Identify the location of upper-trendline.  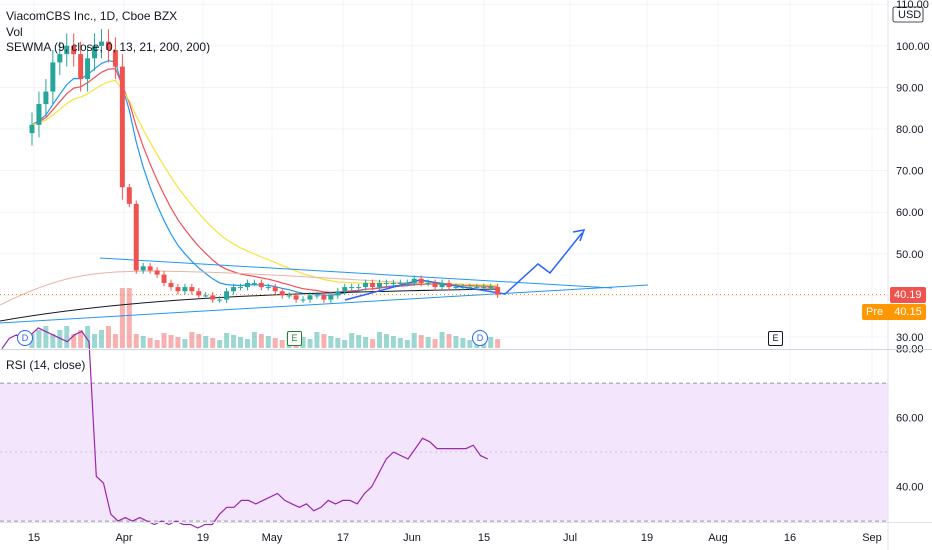
(356, 273).